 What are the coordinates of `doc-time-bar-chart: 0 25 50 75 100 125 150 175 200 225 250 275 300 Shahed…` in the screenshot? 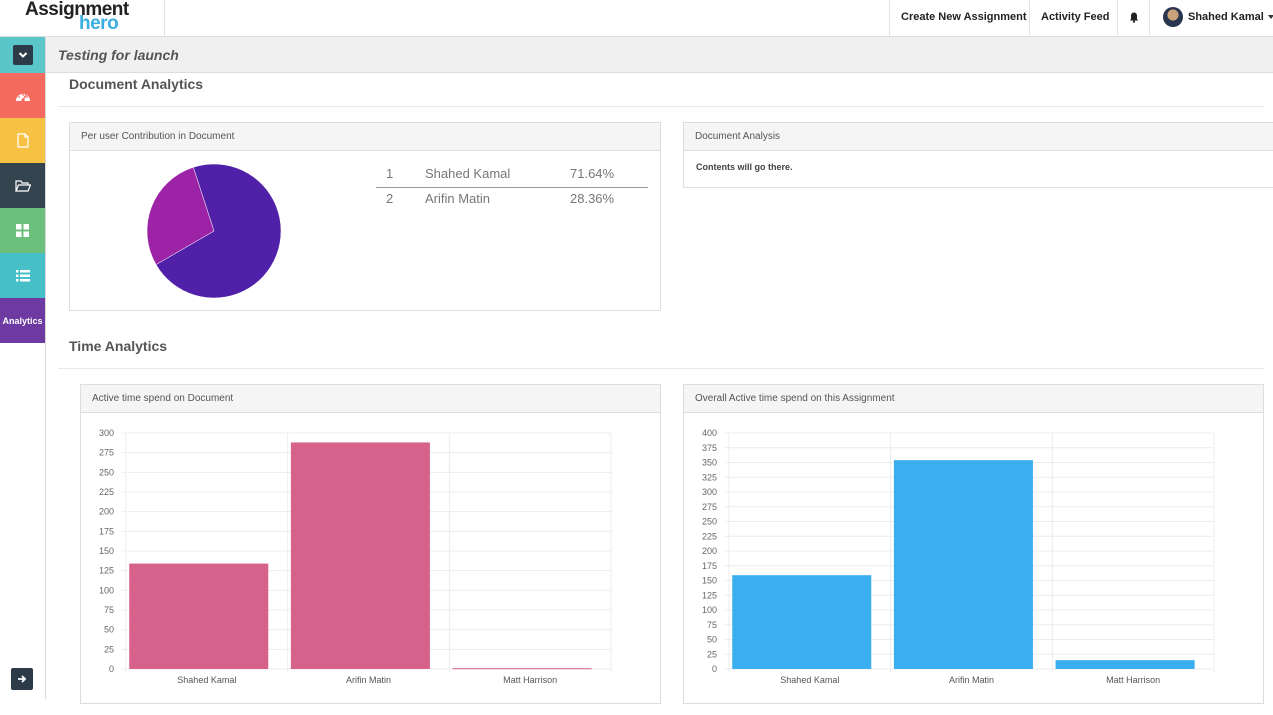 It's located at (355, 556).